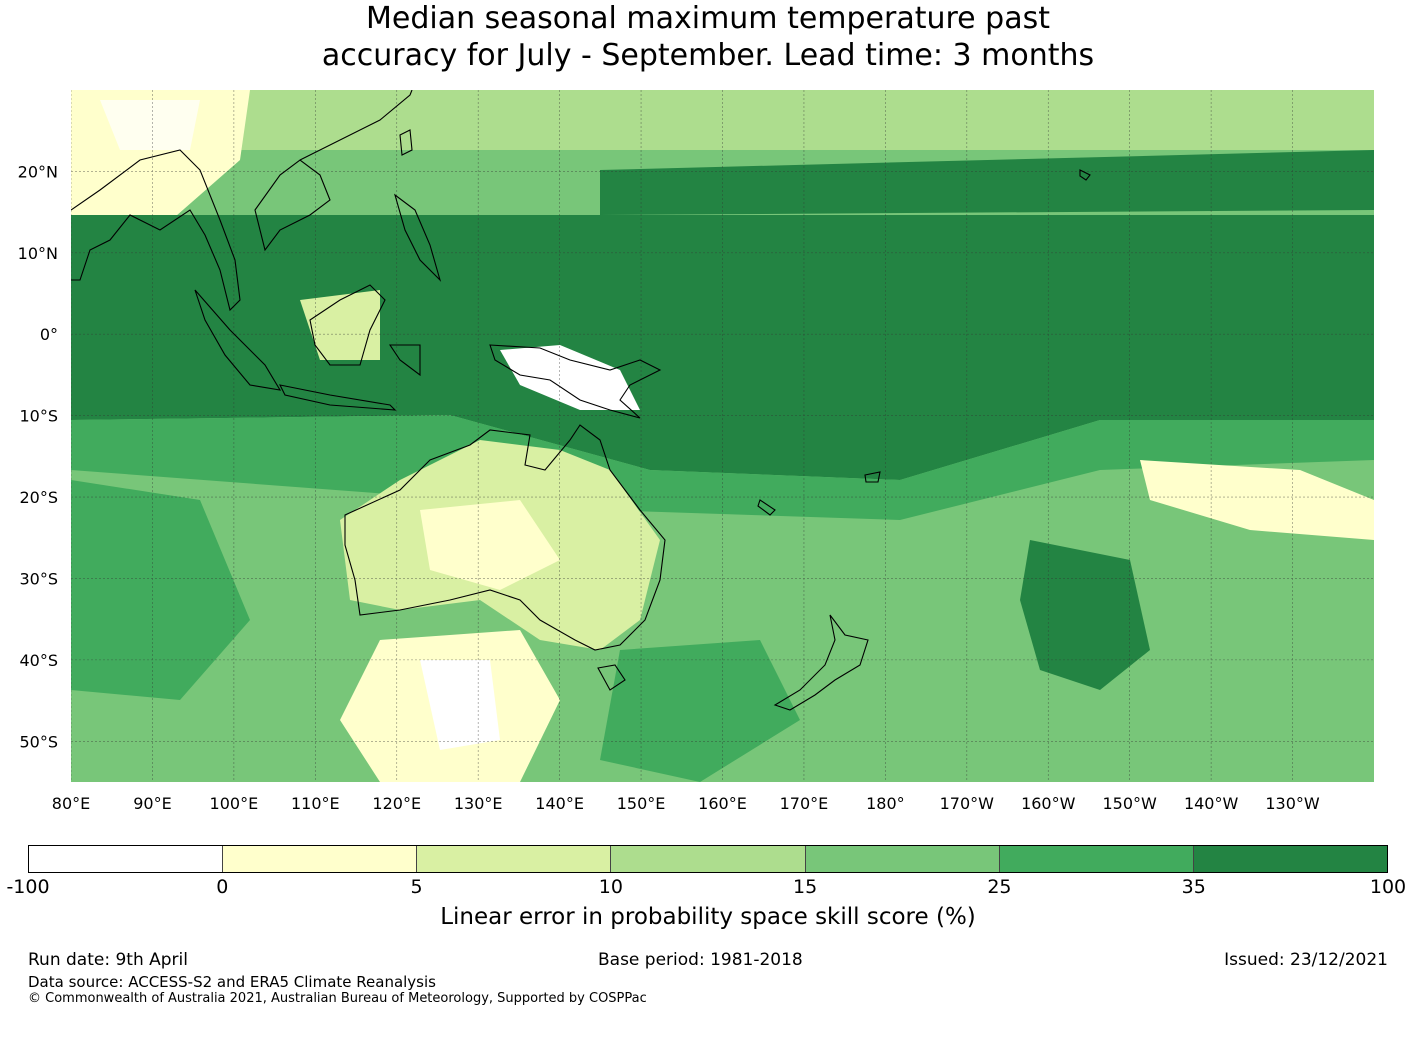  Describe the element at coordinates (292, 205) in the screenshot. I see `indochina-coast` at that location.